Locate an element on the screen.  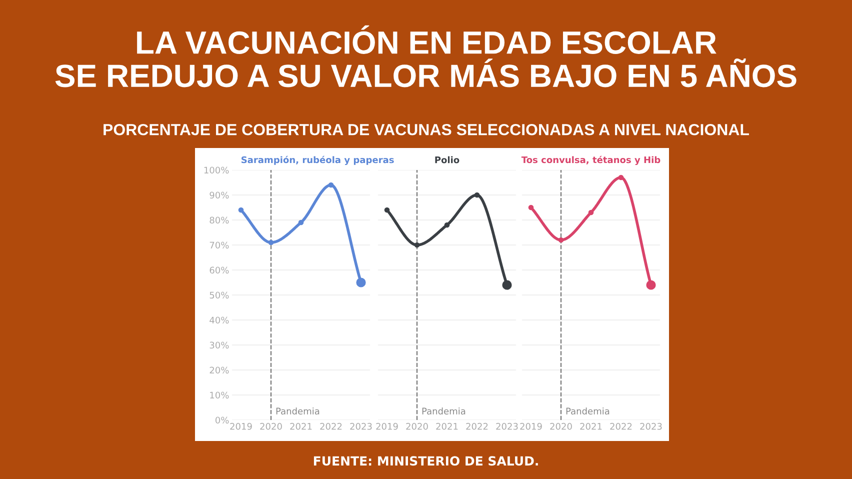
y-tick-label: 10% is located at coordinates (219, 395).